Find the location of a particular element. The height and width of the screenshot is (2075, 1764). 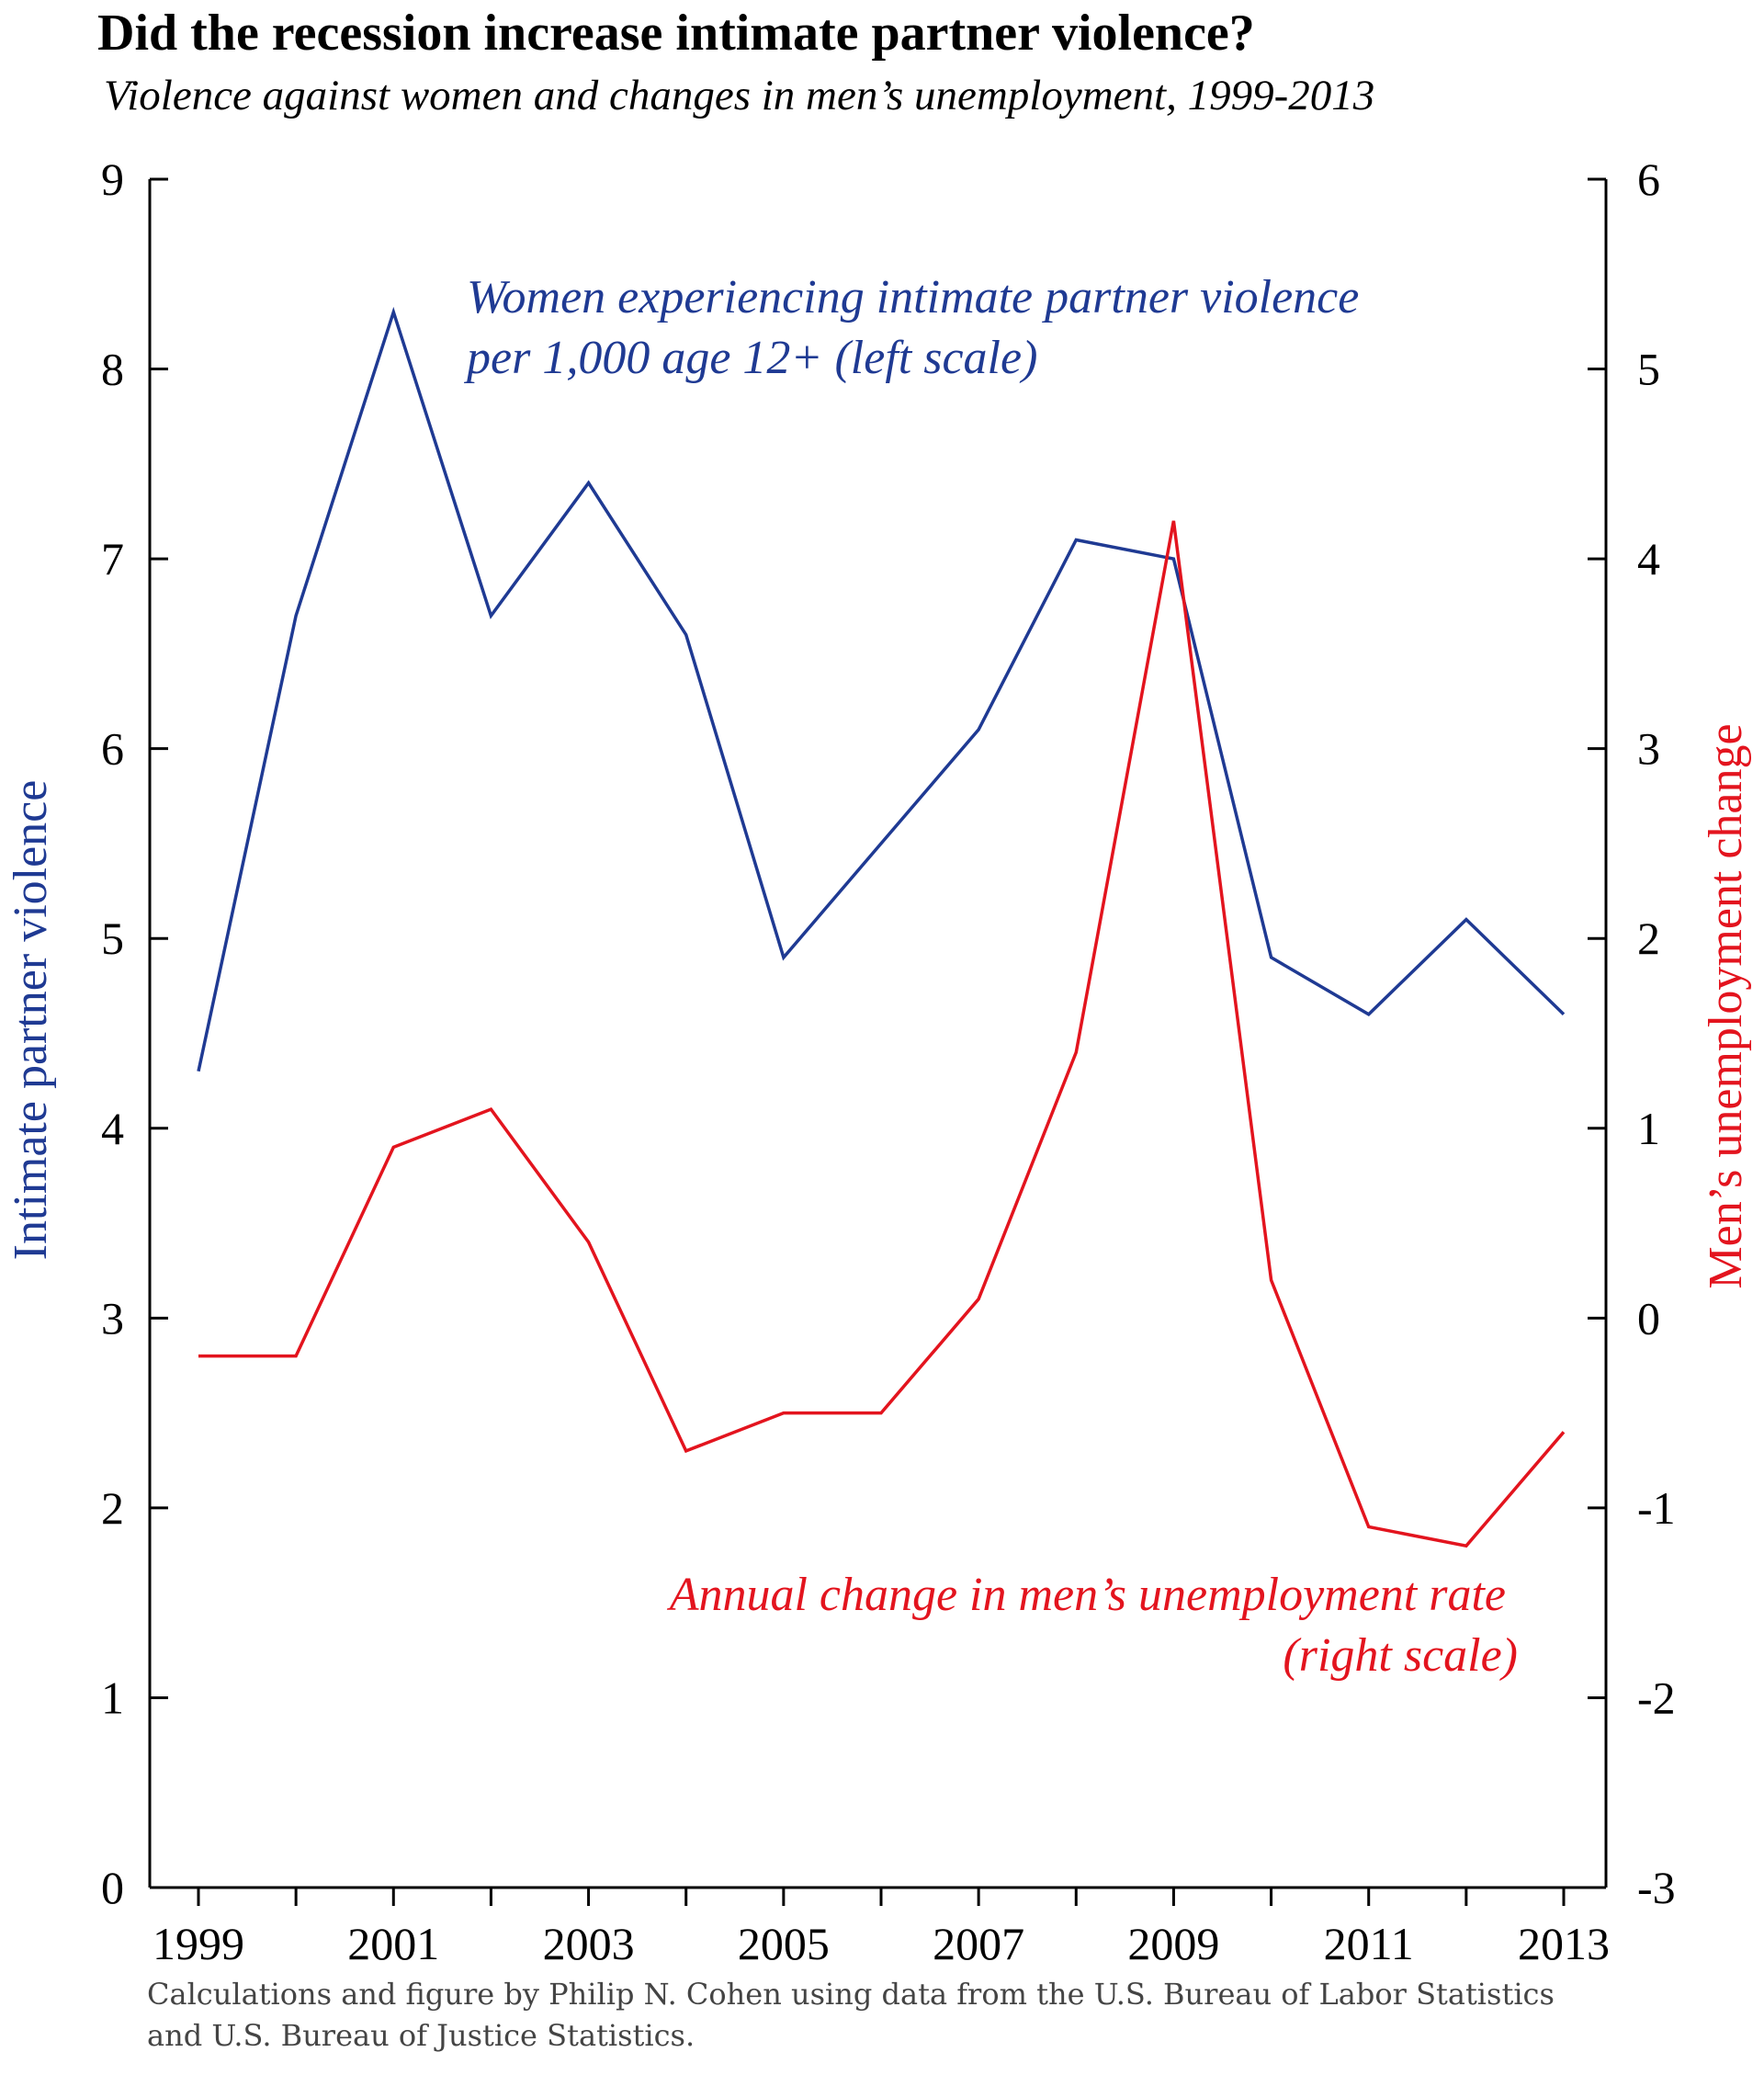

y-right-tick-label: 2 is located at coordinates (1648, 938).